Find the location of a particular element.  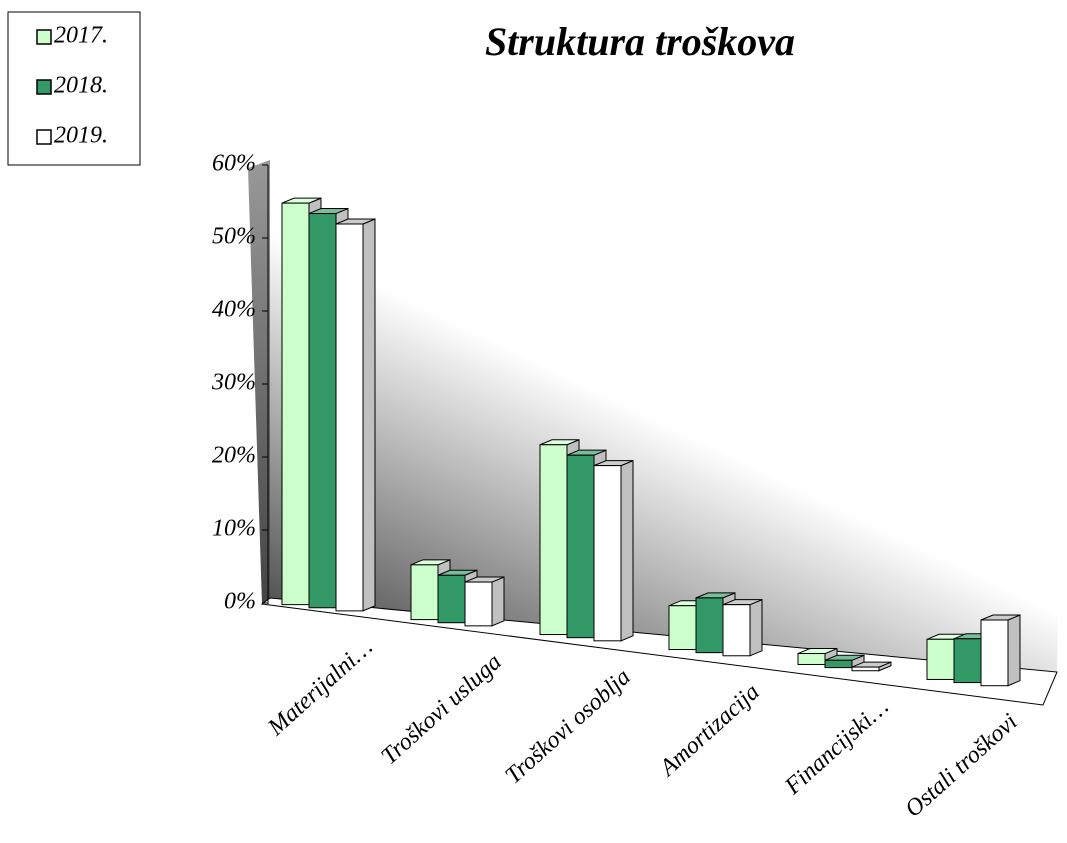

floor is located at coordinates (659, 651).